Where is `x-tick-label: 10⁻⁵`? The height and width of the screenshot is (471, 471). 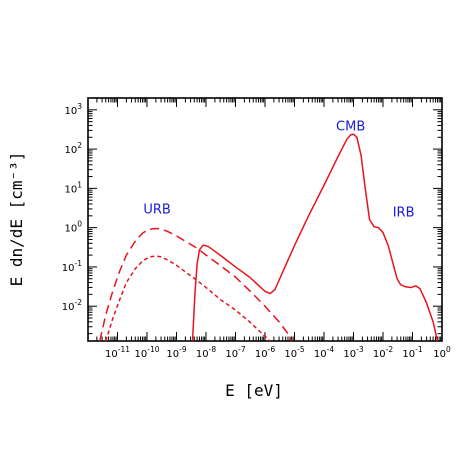
x-tick-label: 10⁻⁵ is located at coordinates (294, 352).